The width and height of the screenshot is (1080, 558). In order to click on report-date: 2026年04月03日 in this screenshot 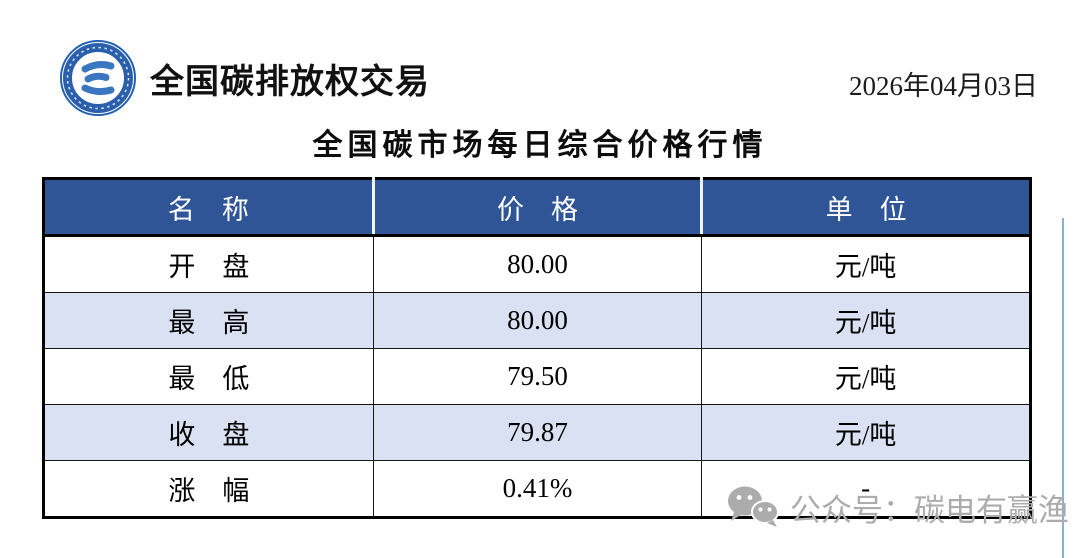, I will do `click(943, 86)`.